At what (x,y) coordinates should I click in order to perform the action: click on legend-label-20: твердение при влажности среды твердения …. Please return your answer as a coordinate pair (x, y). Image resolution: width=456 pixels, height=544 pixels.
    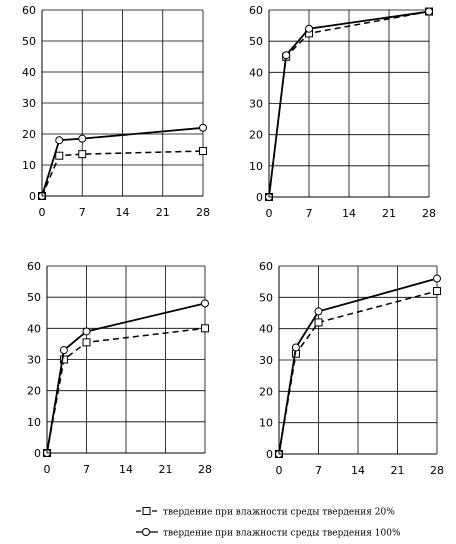
    Looking at the image, I should click on (279, 513).